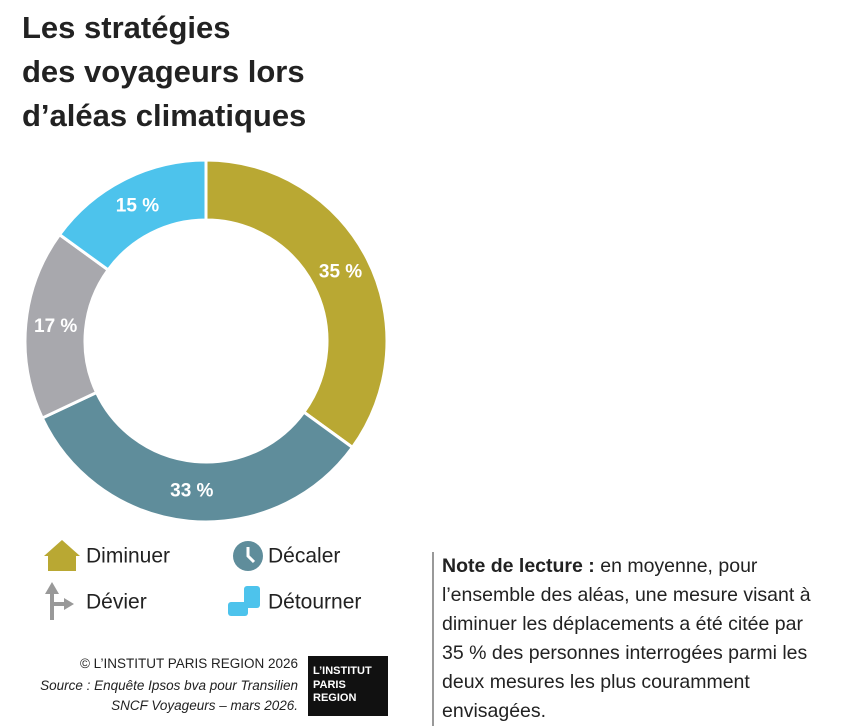 This screenshot has width=847, height=727. What do you see at coordinates (342, 671) in the screenshot?
I see `logo-text: L’INSTITUT` at bounding box center [342, 671].